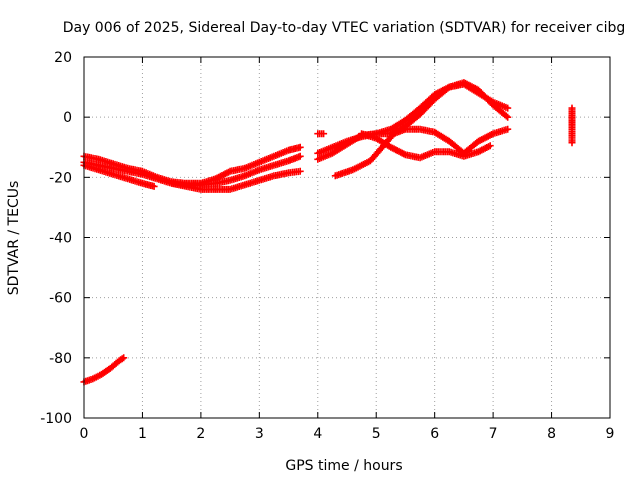 The width and height of the screenshot is (640, 480). Describe the element at coordinates (84, 434) in the screenshot. I see `x-tick-label: 0` at that location.